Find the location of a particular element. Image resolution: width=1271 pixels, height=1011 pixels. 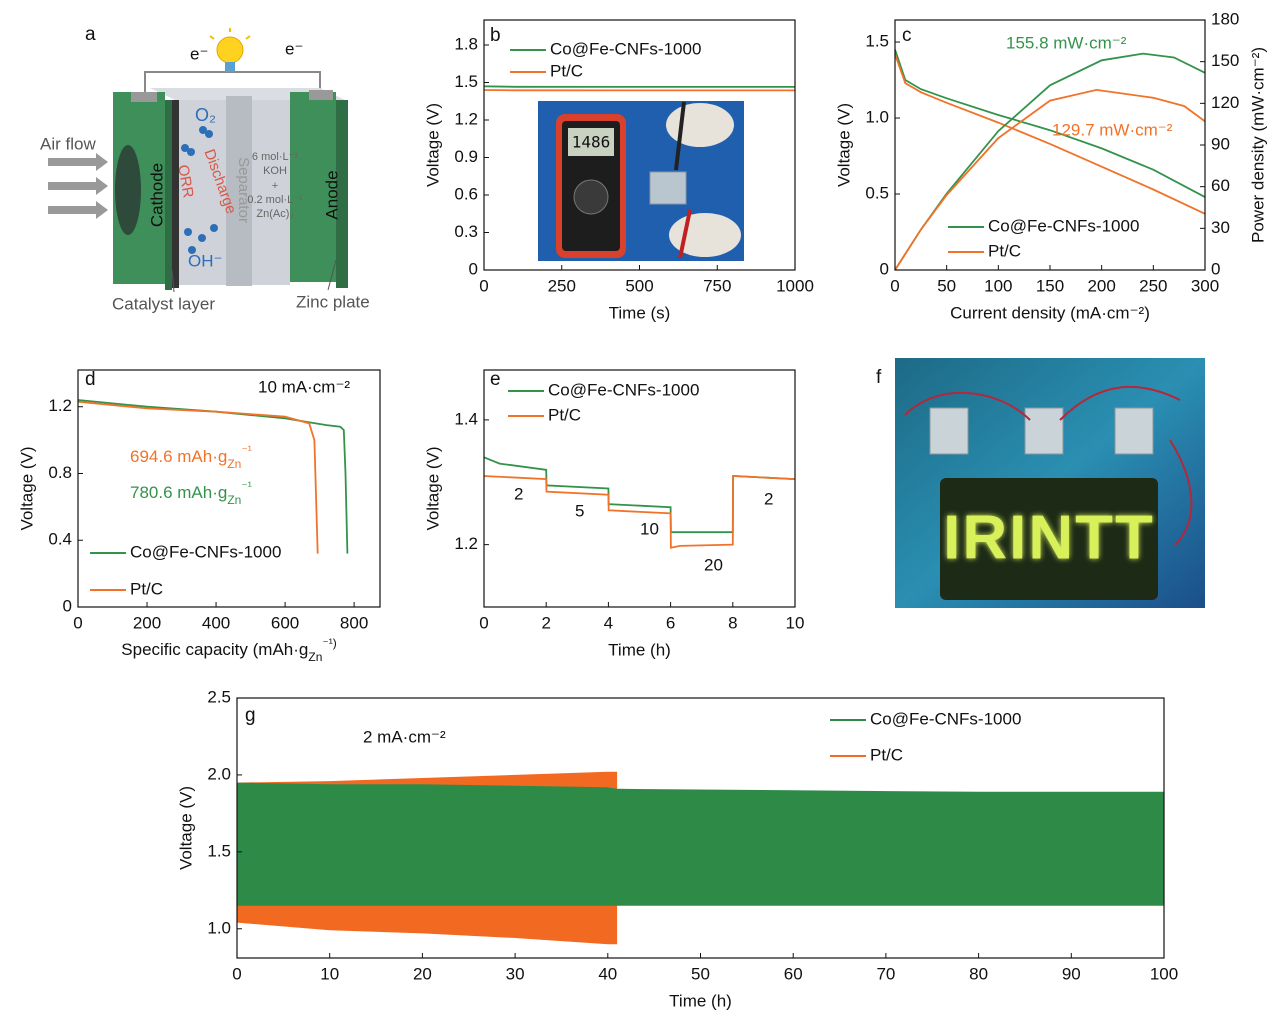

zinc-plate-label: Zinc plate is located at coordinates (333, 301).